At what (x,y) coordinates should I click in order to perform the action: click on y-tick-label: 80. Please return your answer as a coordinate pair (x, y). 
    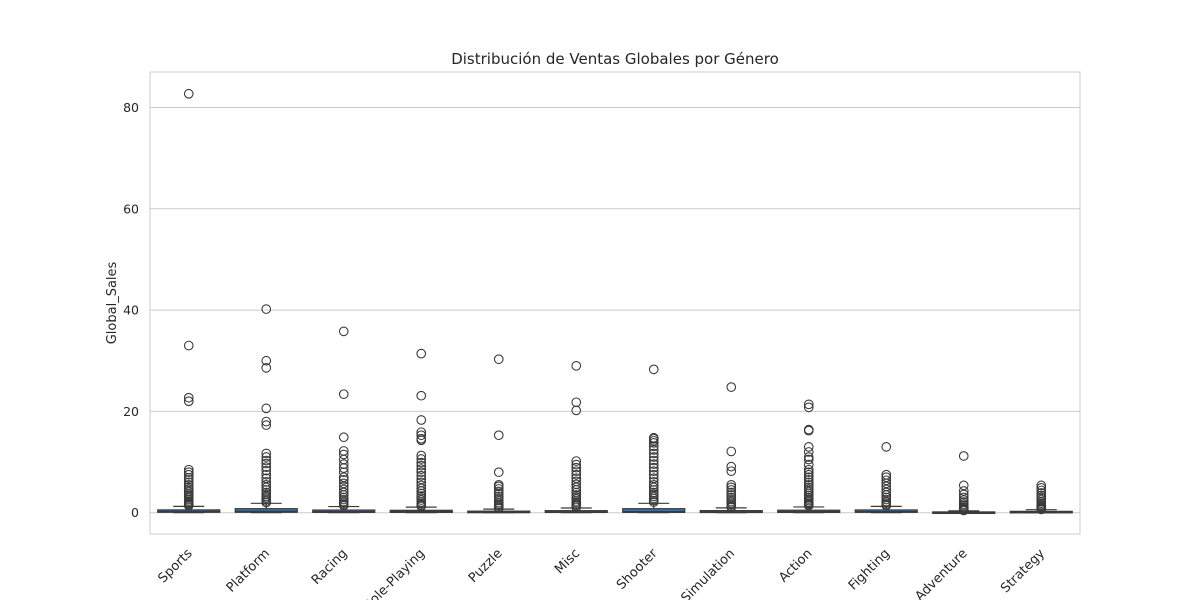
    Looking at the image, I should click on (131, 107).